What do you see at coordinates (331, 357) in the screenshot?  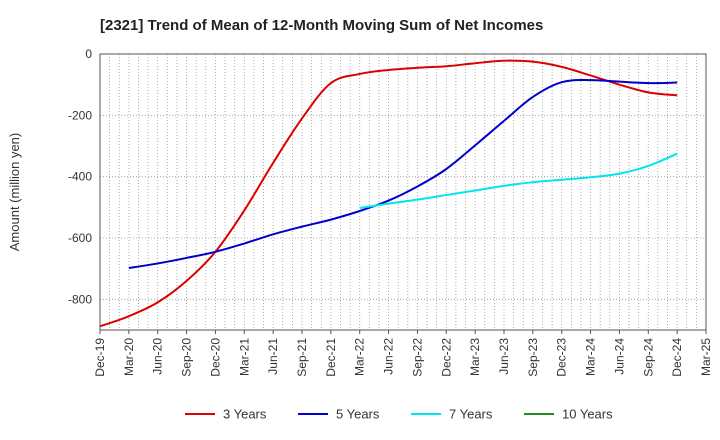 I see `x-tick-label: Dec-21` at bounding box center [331, 357].